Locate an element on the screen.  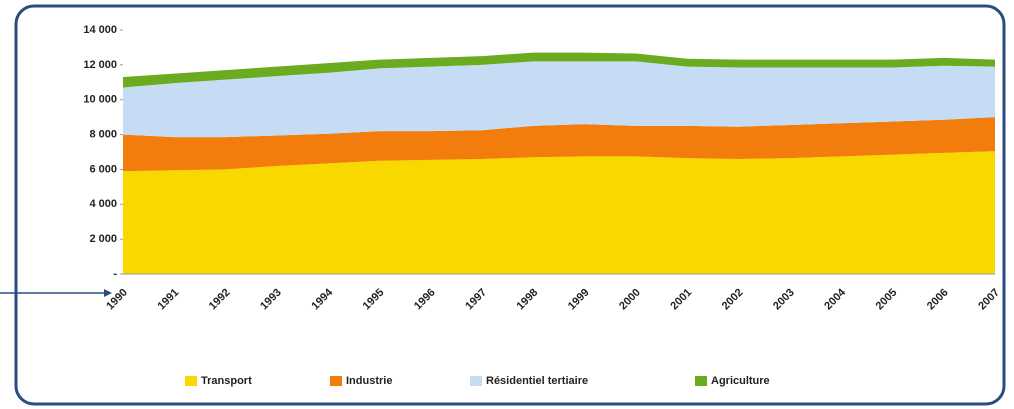
y-tick-label: 8 000 is located at coordinates (103, 134).